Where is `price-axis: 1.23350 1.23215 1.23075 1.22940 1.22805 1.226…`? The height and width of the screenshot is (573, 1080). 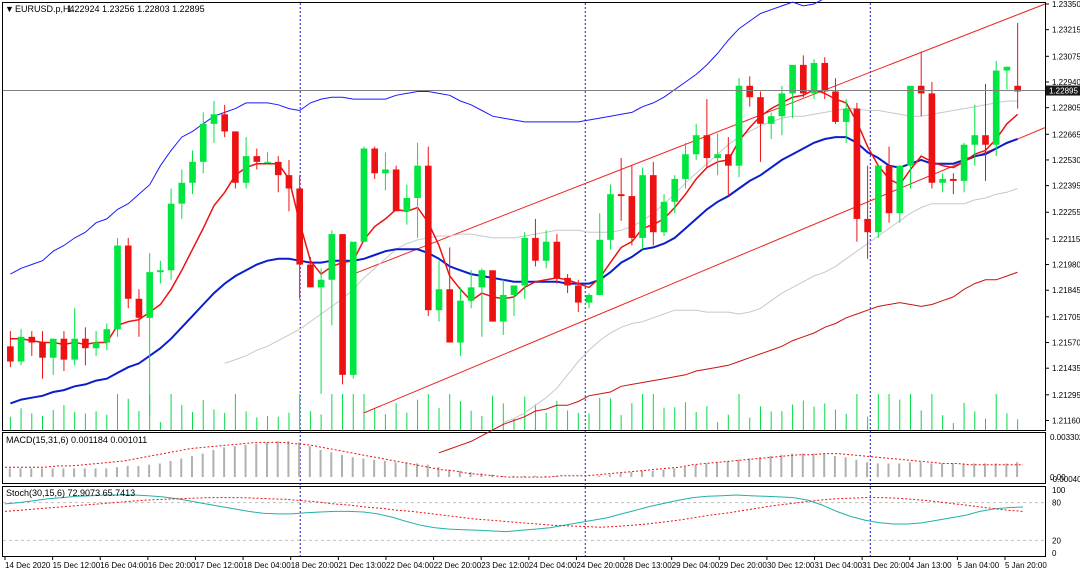 price-axis: 1.23350 1.23215 1.23075 1.22940 1.22805 1.226… is located at coordinates (1062, 212).